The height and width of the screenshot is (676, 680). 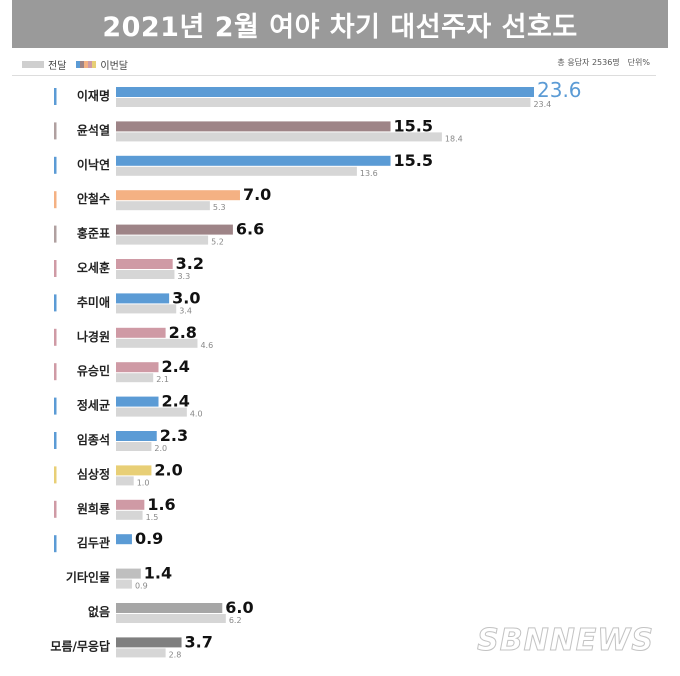 I want to click on value-label-previous: 4.0, so click(x=196, y=414).